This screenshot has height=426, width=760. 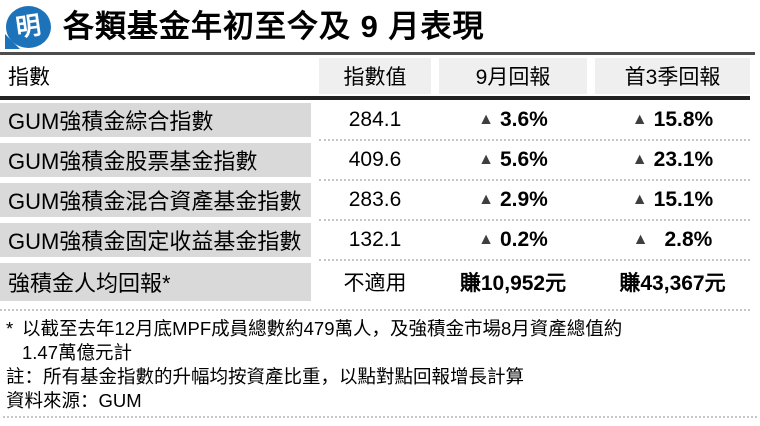 I want to click on row-index-value: 132.1, so click(x=375, y=240).